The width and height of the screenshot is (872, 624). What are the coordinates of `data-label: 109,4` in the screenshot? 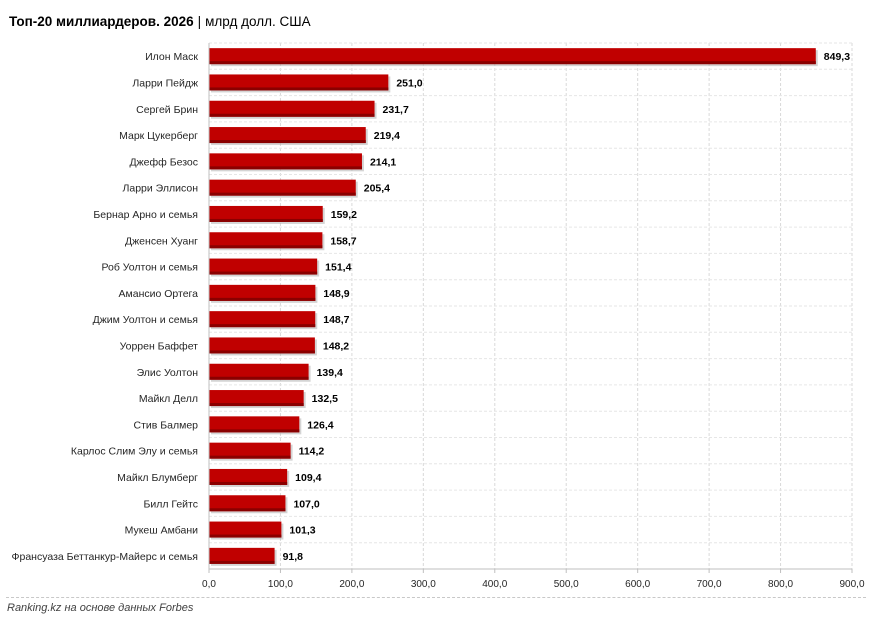 It's located at (308, 478).